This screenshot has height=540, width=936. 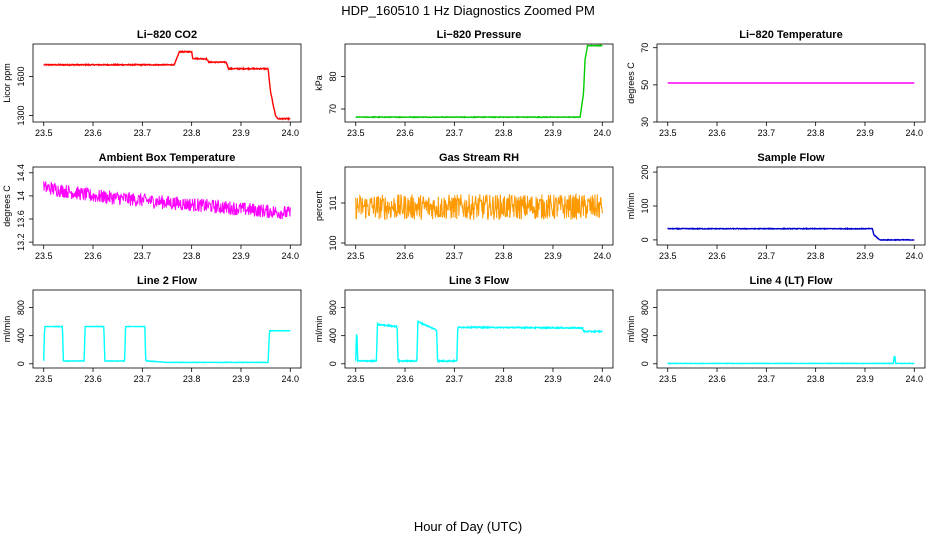 What do you see at coordinates (21, 173) in the screenshot?
I see `y-tick-label: 14.4` at bounding box center [21, 173].